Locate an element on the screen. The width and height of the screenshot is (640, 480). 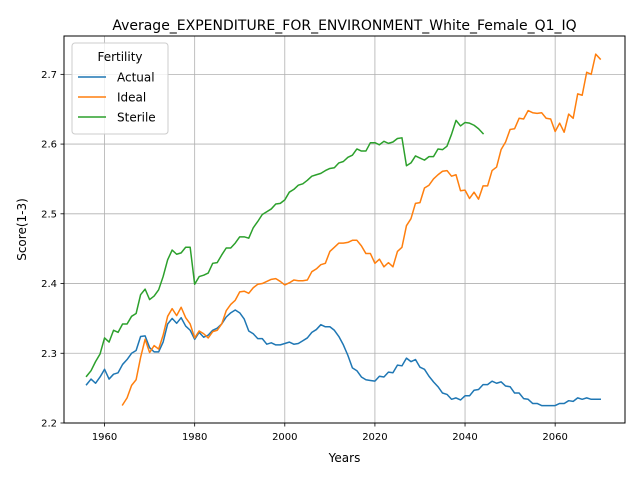
x-tick-label: 2040 is located at coordinates (464, 437).